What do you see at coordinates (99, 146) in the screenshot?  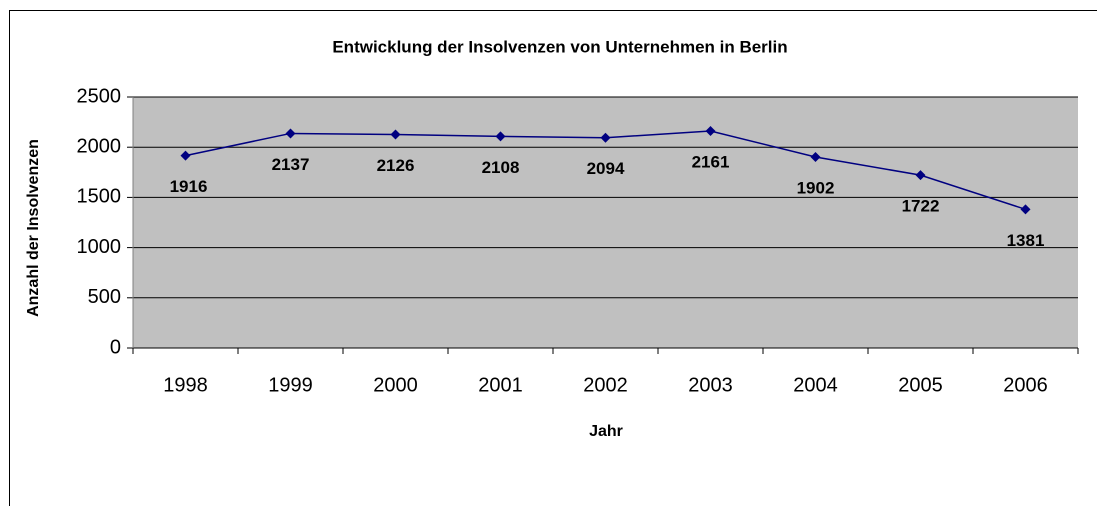 I see `y-tick-label: 2000` at bounding box center [99, 146].